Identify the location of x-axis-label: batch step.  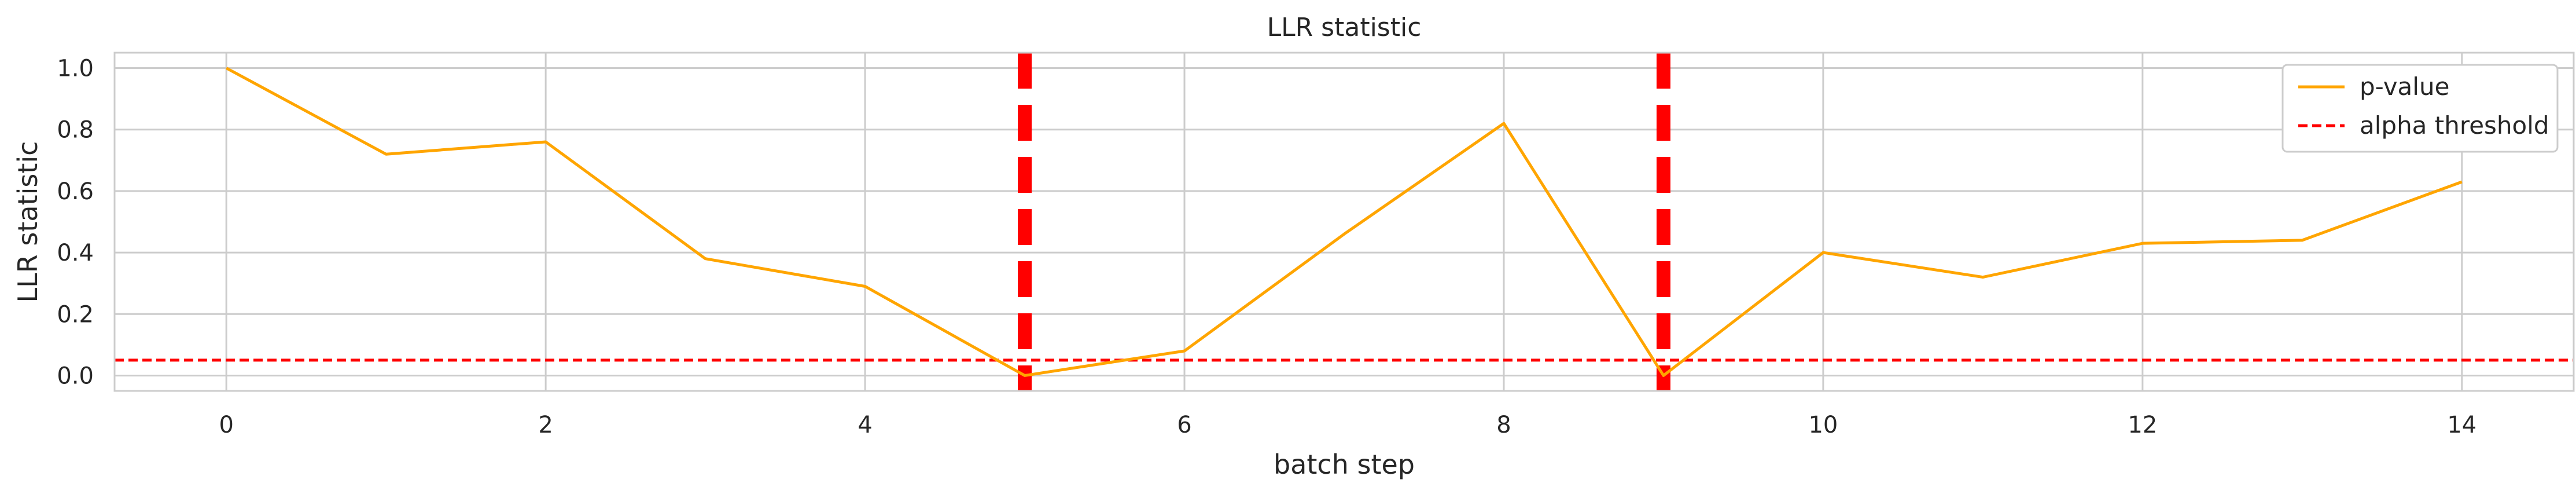
(1344, 464).